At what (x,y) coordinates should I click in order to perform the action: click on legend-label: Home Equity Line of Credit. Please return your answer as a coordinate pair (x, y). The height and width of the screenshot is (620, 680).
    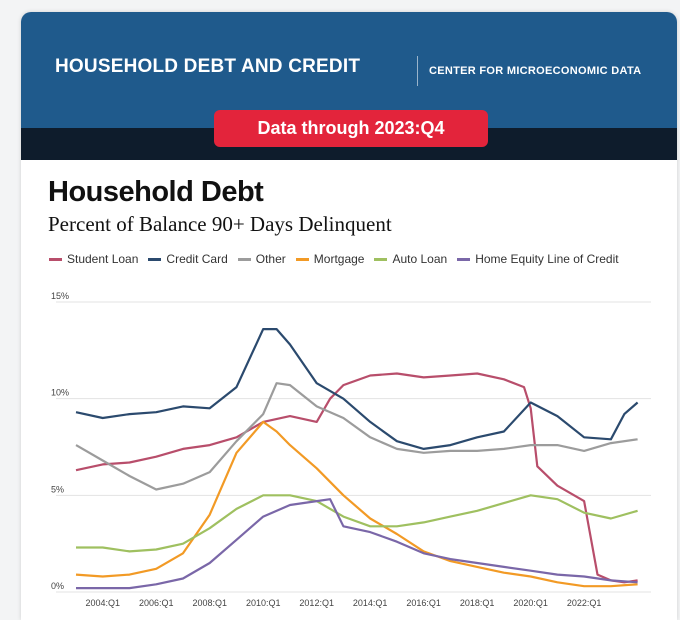
    Looking at the image, I should click on (547, 259).